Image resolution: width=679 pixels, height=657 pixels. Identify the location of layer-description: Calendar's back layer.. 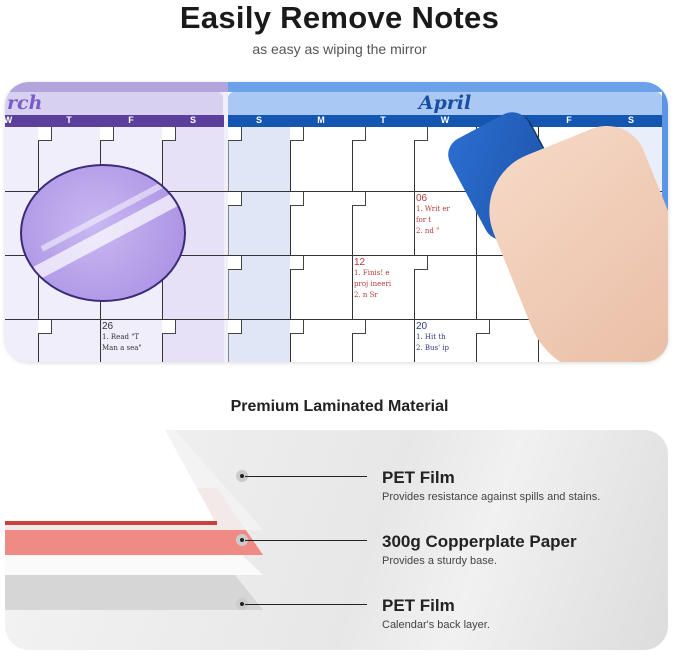
(436, 625).